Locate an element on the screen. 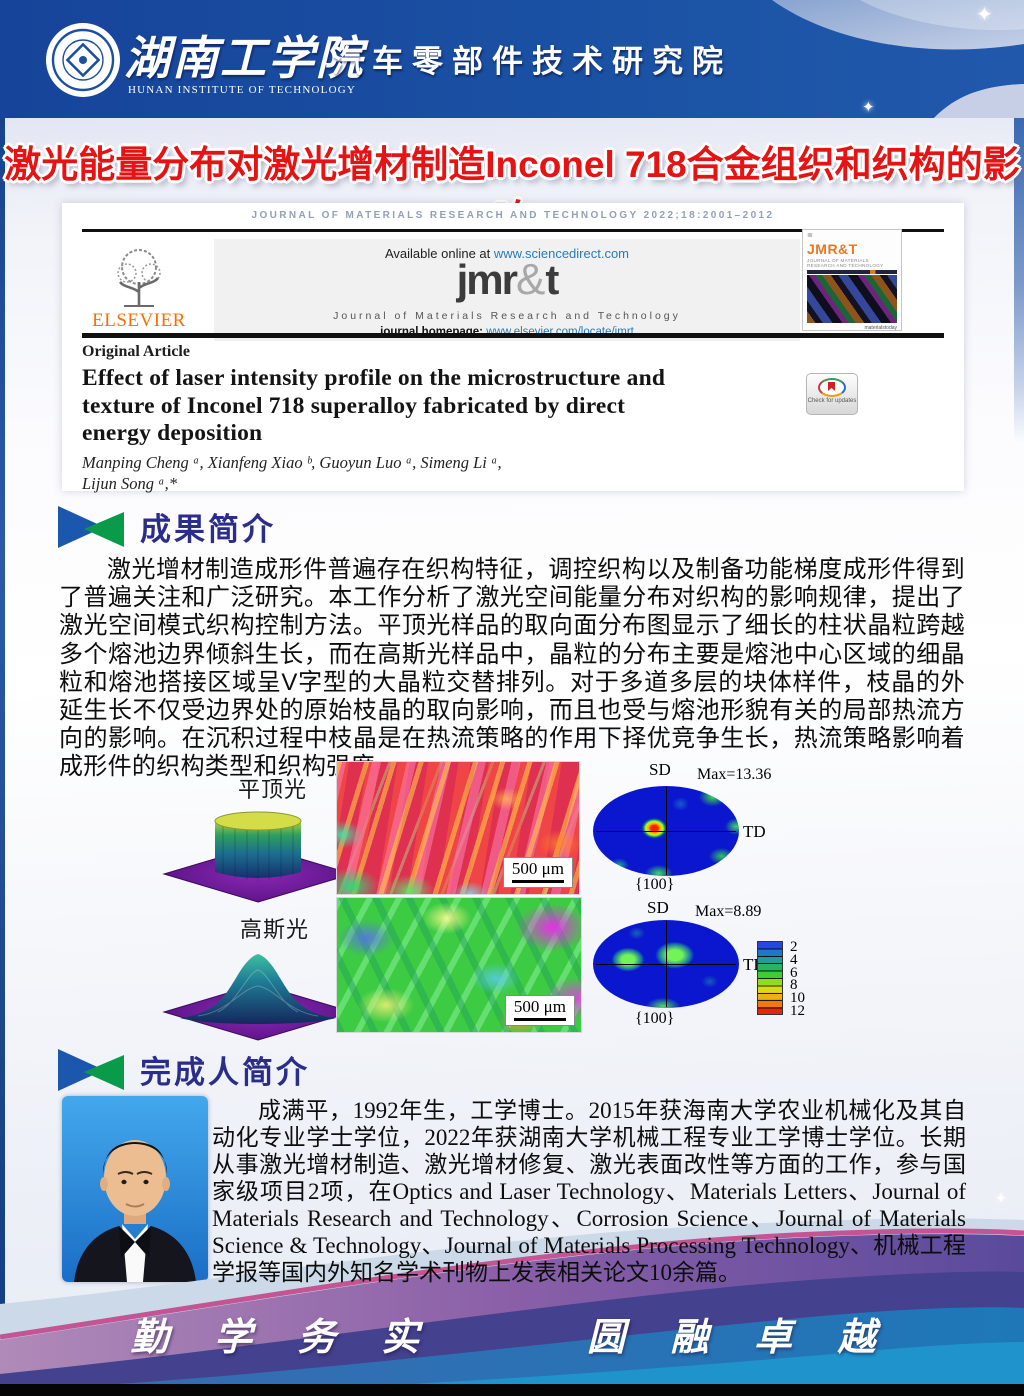 This screenshot has height=1396, width=1024. footer-motto: 勤 学 务 实 圆 融 卓 越 is located at coordinates (512, 1333).